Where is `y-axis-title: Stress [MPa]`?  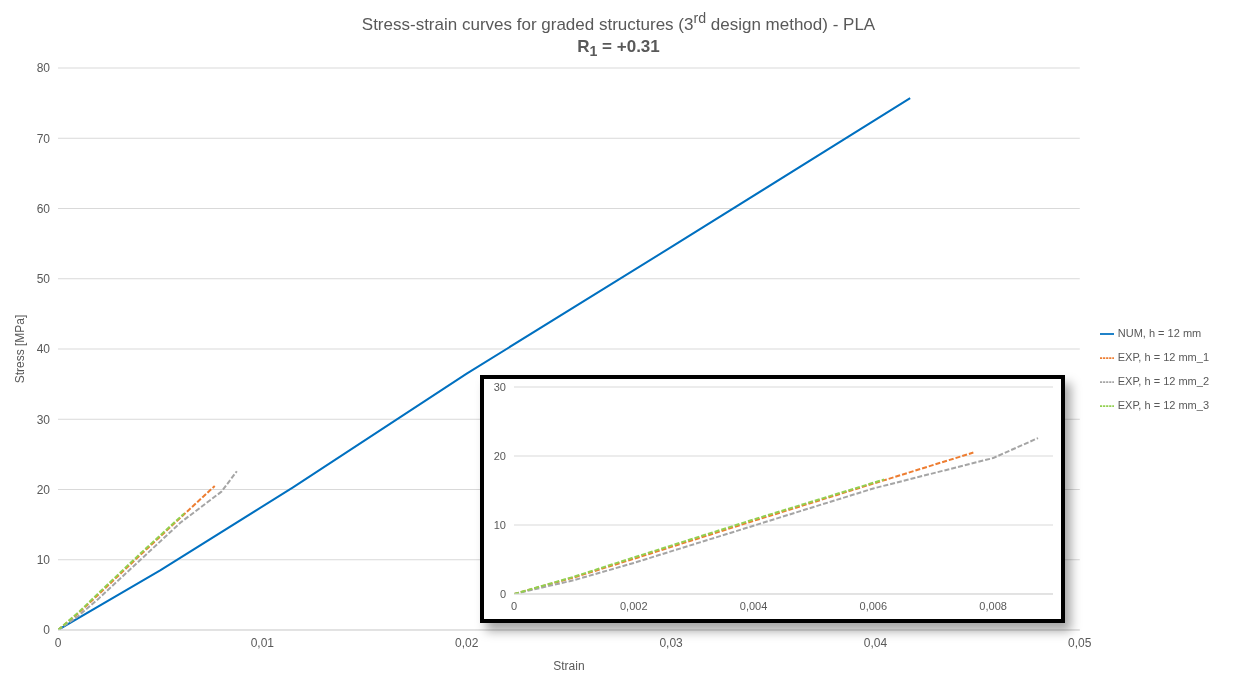
y-axis-title: Stress [MPa] is located at coordinates (20, 349).